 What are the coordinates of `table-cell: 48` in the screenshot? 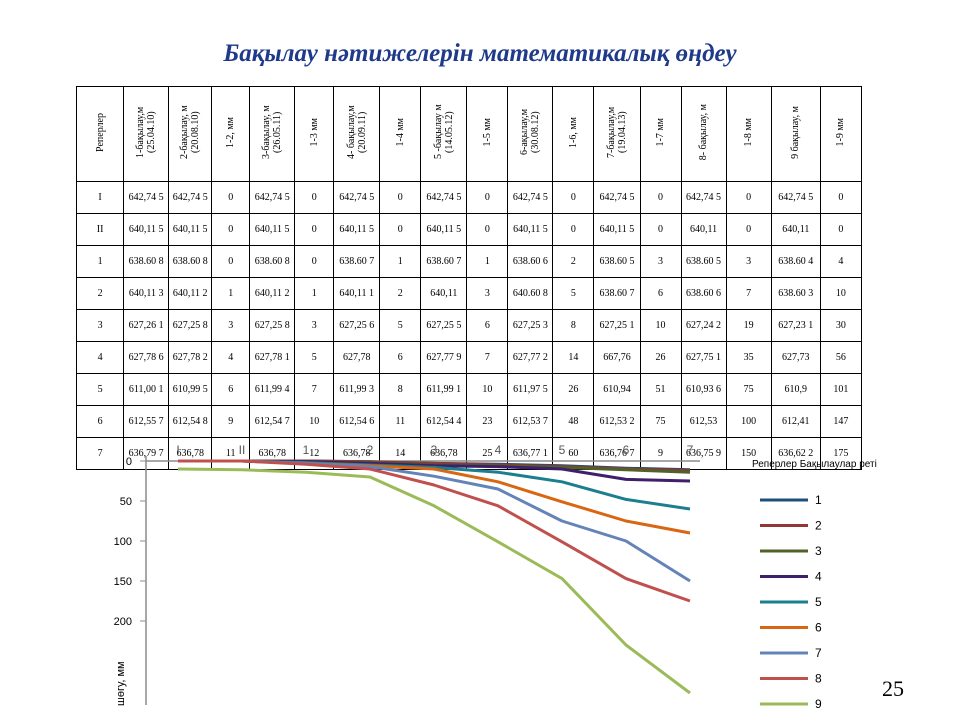 It's located at (573, 421).